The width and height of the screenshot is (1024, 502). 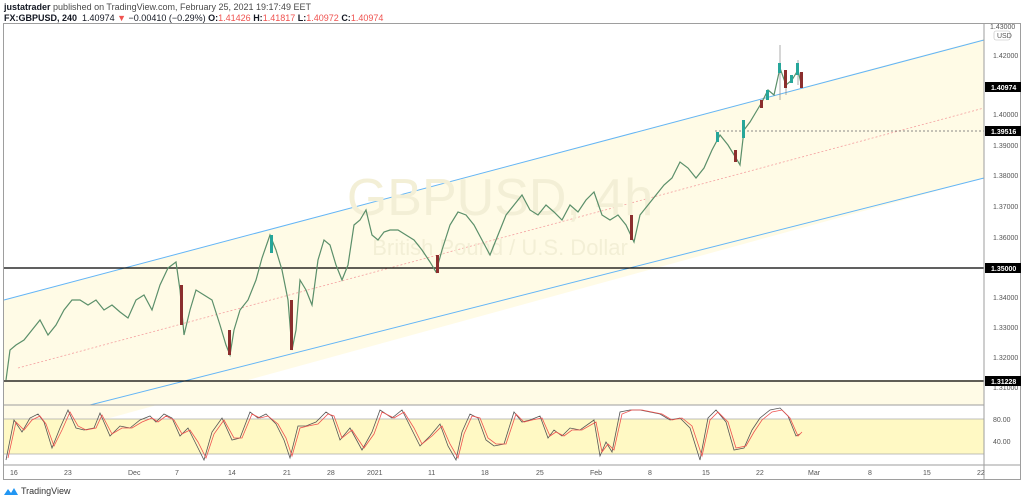 I want to click on dotted-level-tag, so click(x=1003, y=131).